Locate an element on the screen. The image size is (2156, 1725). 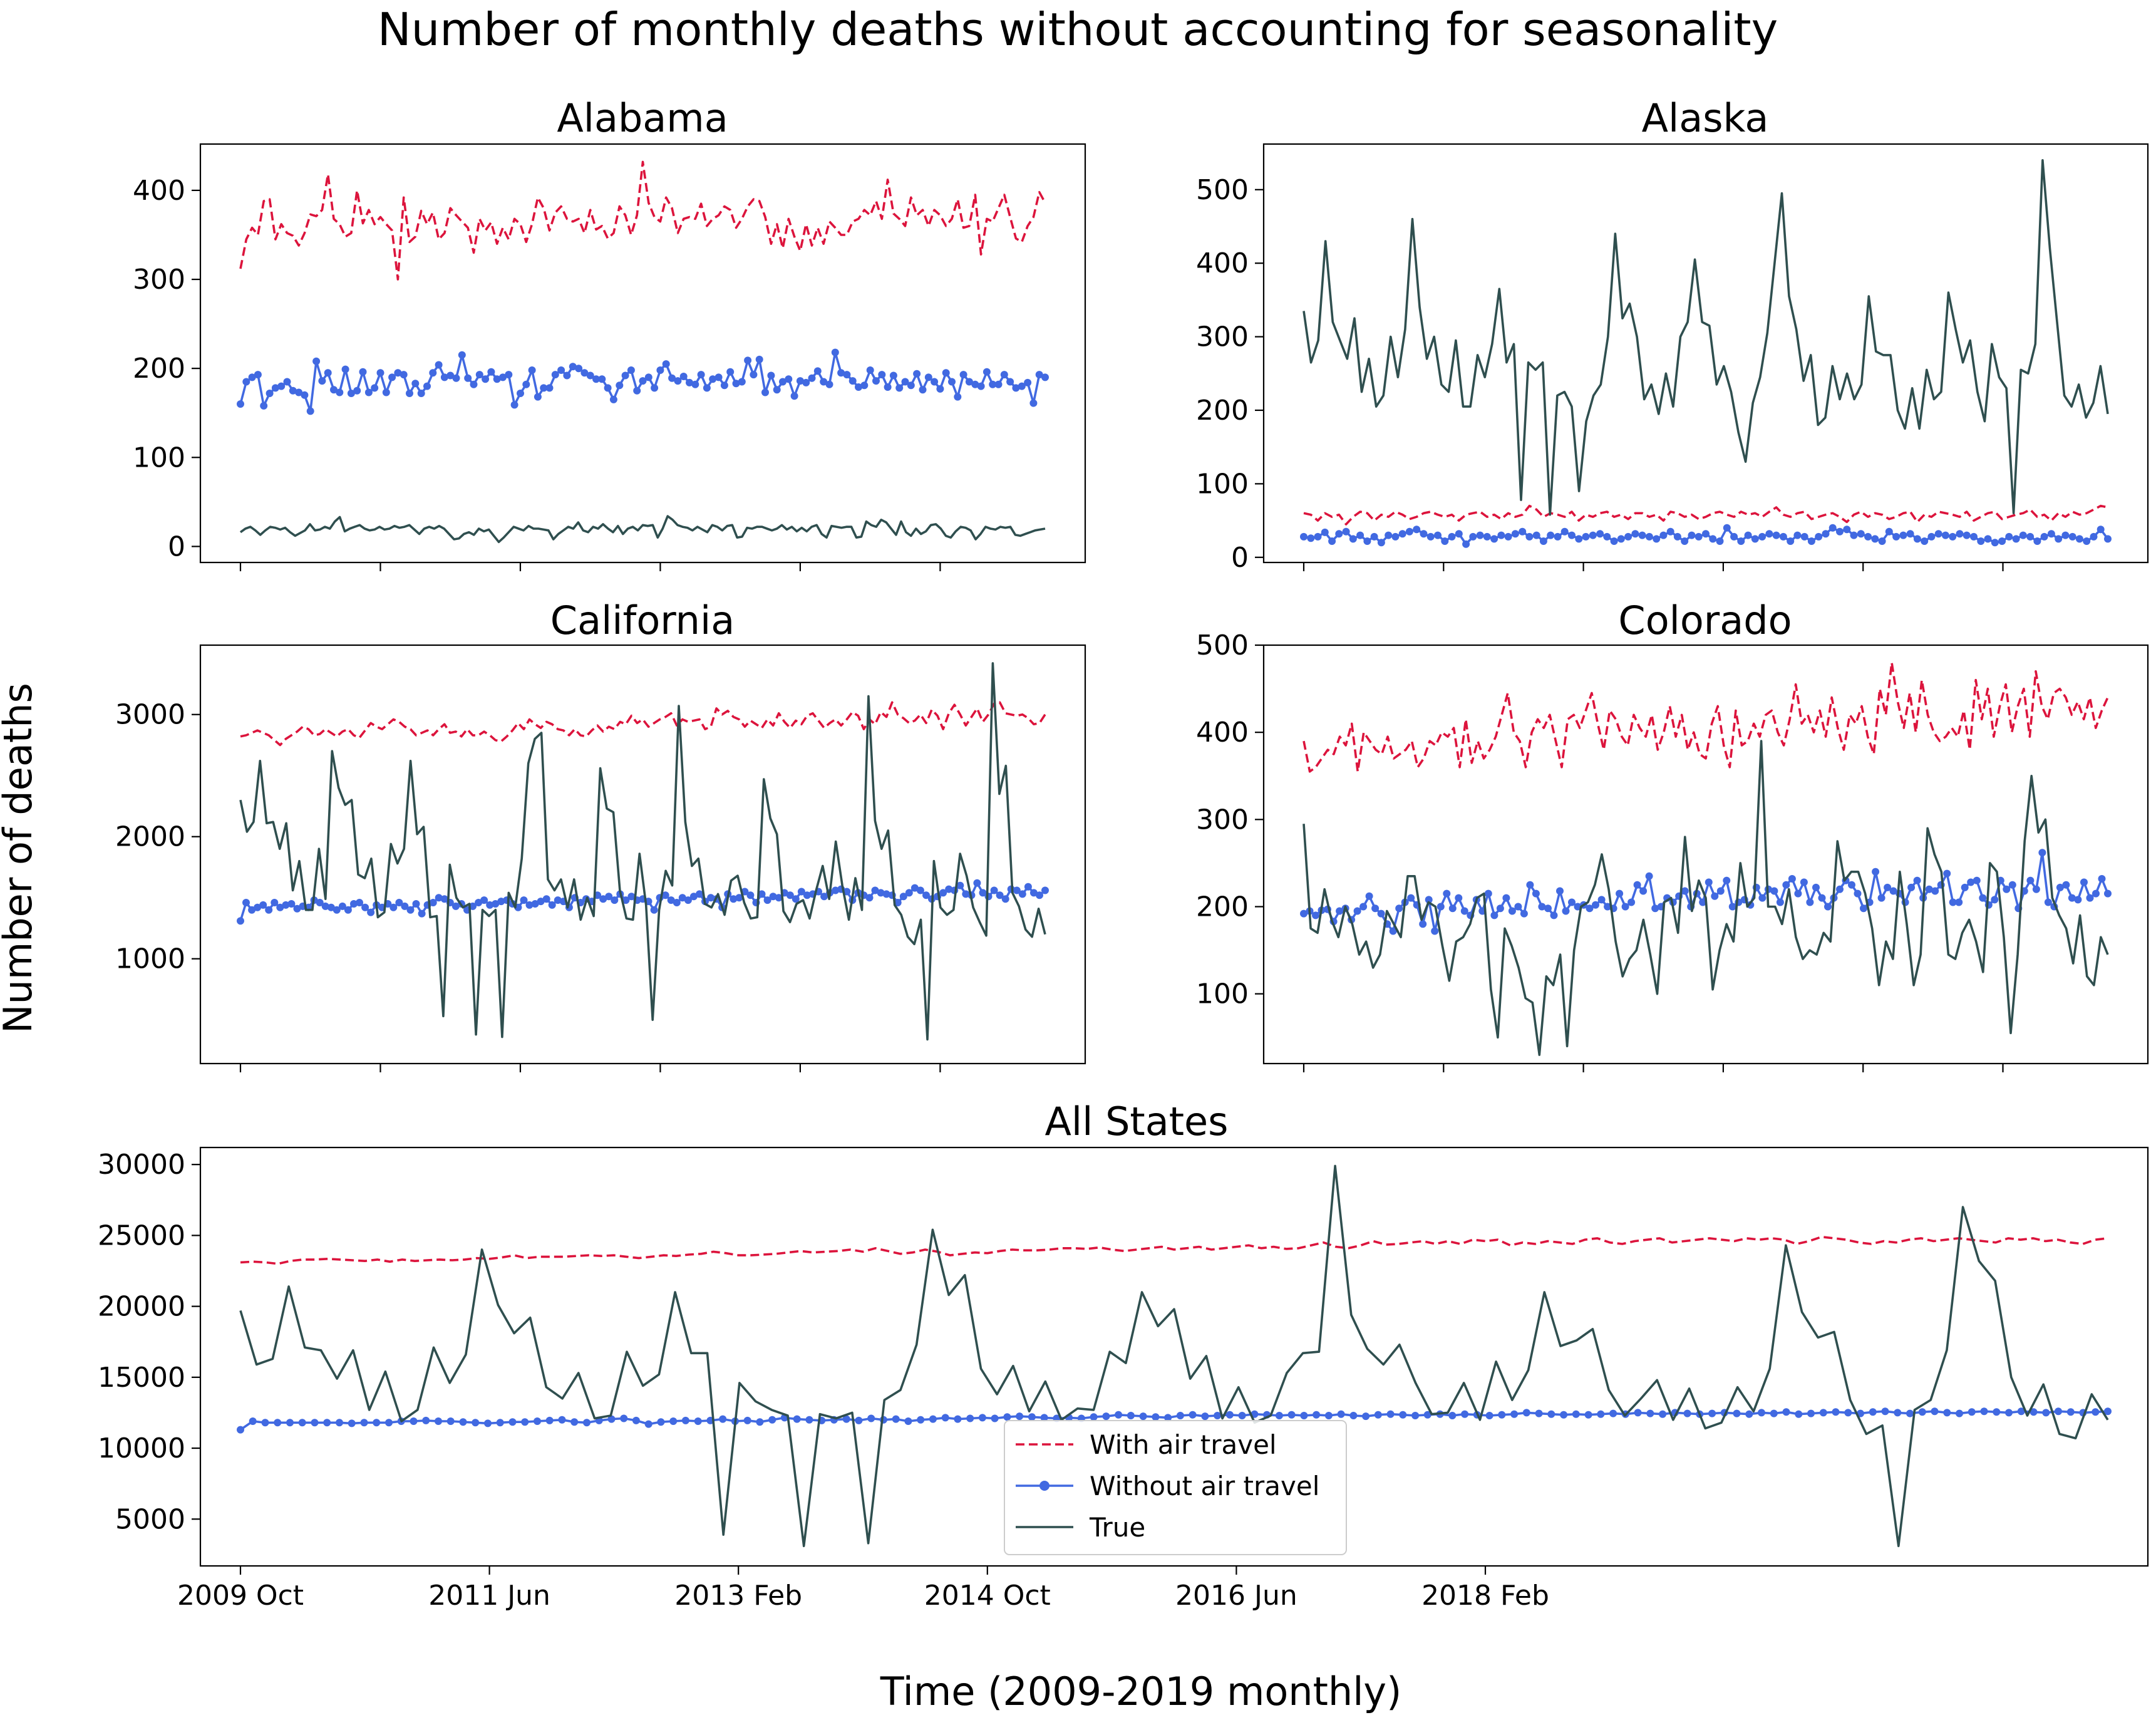
y-tick-label: 300 is located at coordinates (159, 280).